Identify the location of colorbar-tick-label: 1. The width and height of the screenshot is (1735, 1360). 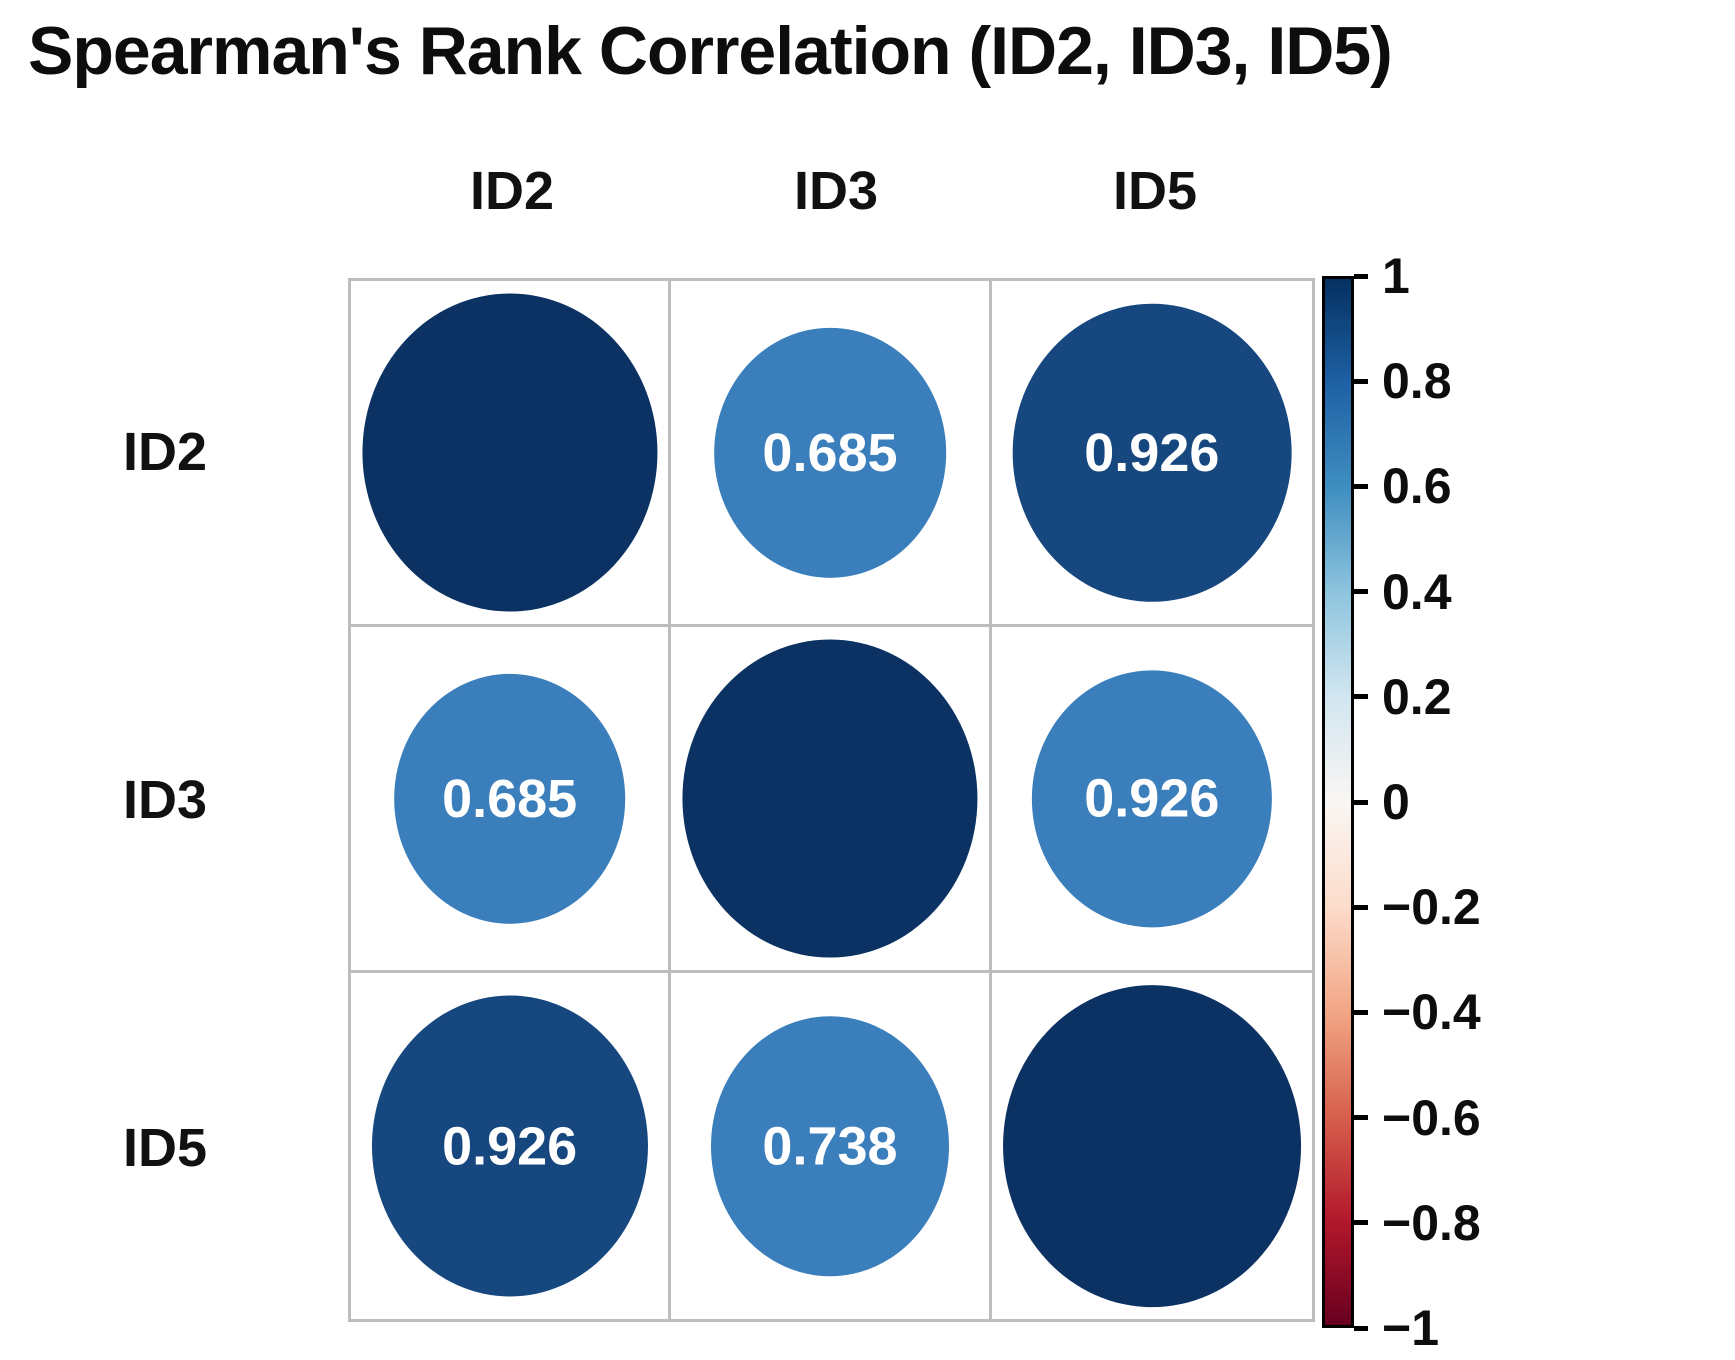
(1396, 276).